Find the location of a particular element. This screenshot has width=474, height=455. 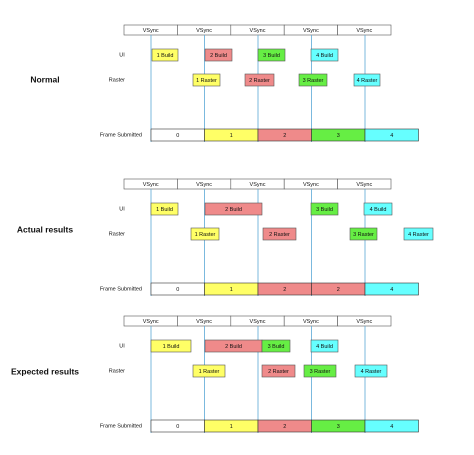

panel-title: Normal is located at coordinates (44, 79).